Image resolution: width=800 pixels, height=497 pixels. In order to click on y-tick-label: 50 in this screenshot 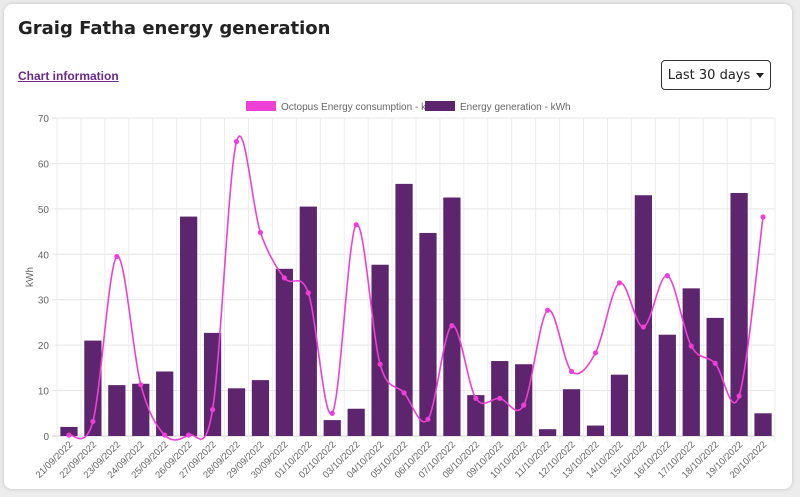, I will do `click(44, 210)`.